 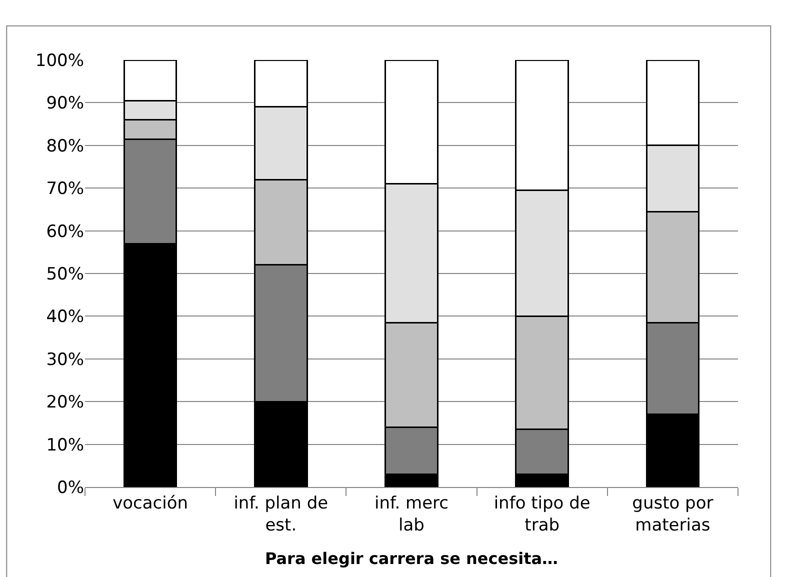 I want to click on y-tick-label: 30%, so click(x=65, y=360).